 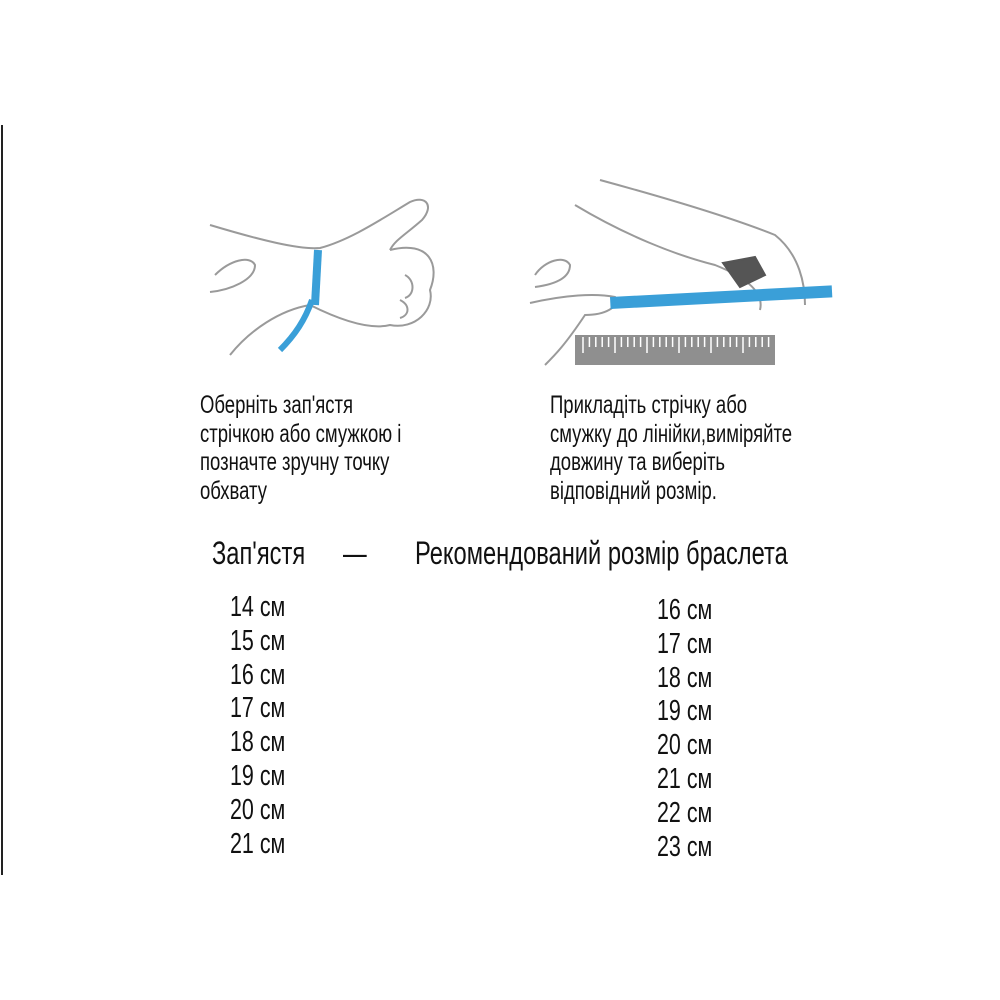 What do you see at coordinates (277, 405) in the screenshot?
I see `step-1-line: Оберніть зап'ястя` at bounding box center [277, 405].